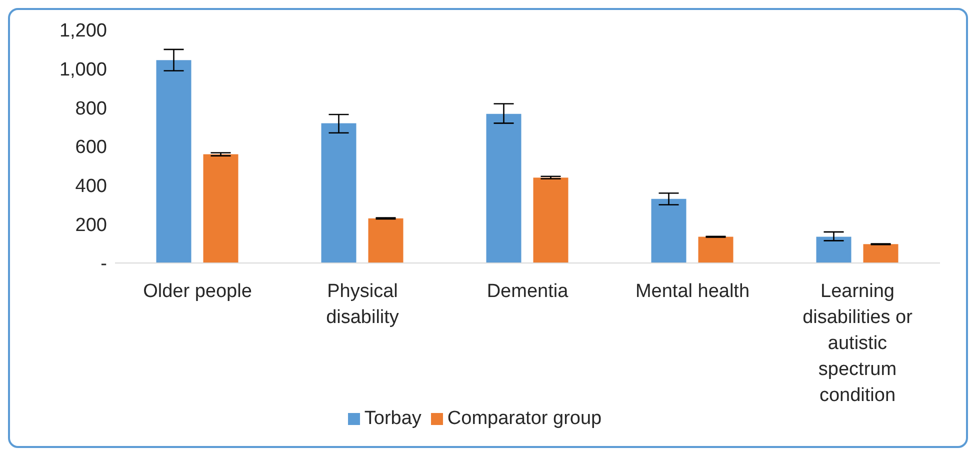  I want to click on y-tick-label: -, so click(103, 264).